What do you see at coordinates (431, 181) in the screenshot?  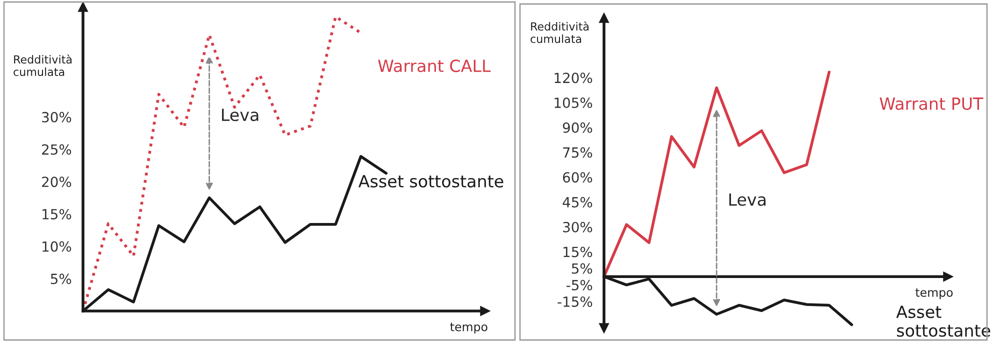 I see `series-label: Asset sottostante` at bounding box center [431, 181].